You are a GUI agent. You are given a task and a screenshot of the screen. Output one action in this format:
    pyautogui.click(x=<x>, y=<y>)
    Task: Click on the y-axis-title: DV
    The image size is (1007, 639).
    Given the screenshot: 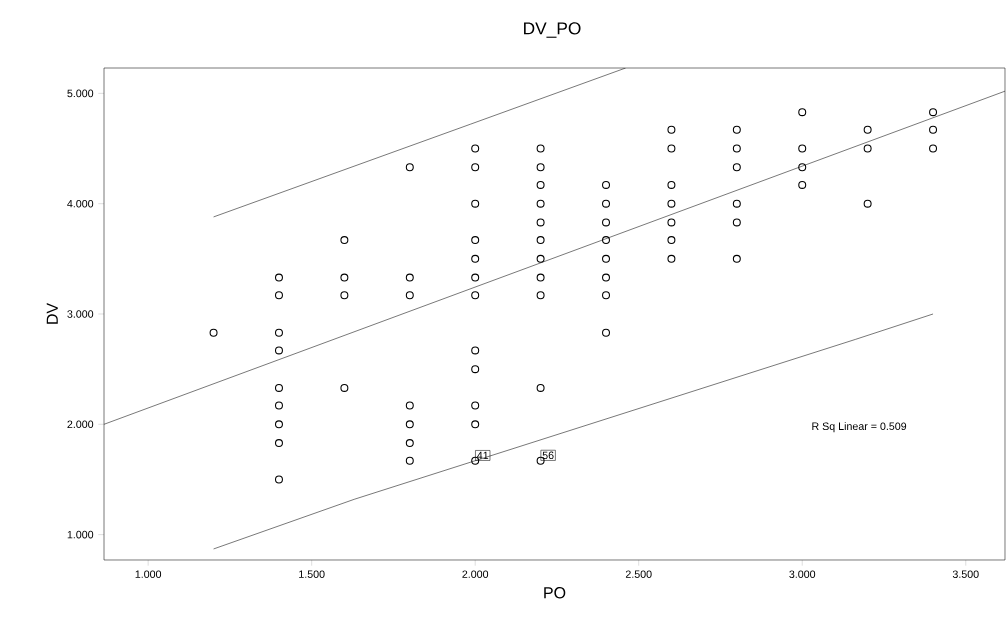 What is the action you would take?
    pyautogui.click(x=52, y=313)
    